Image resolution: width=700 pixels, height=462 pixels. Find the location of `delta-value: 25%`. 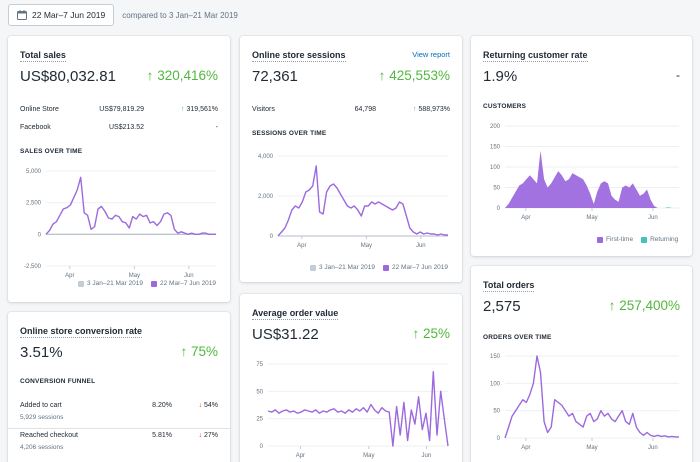

delta-value: 25% is located at coordinates (436, 333).